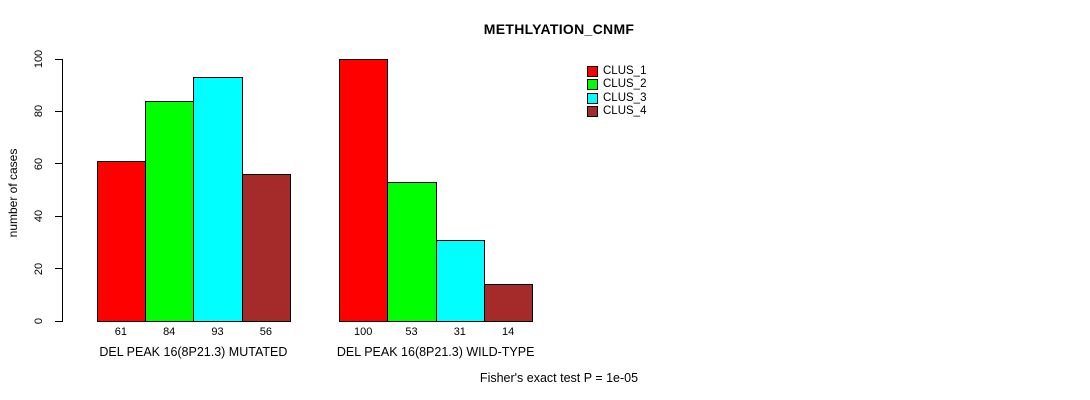 The width and height of the screenshot is (1090, 400). Describe the element at coordinates (265, 332) in the screenshot. I see `bar-value-label: 56` at that location.